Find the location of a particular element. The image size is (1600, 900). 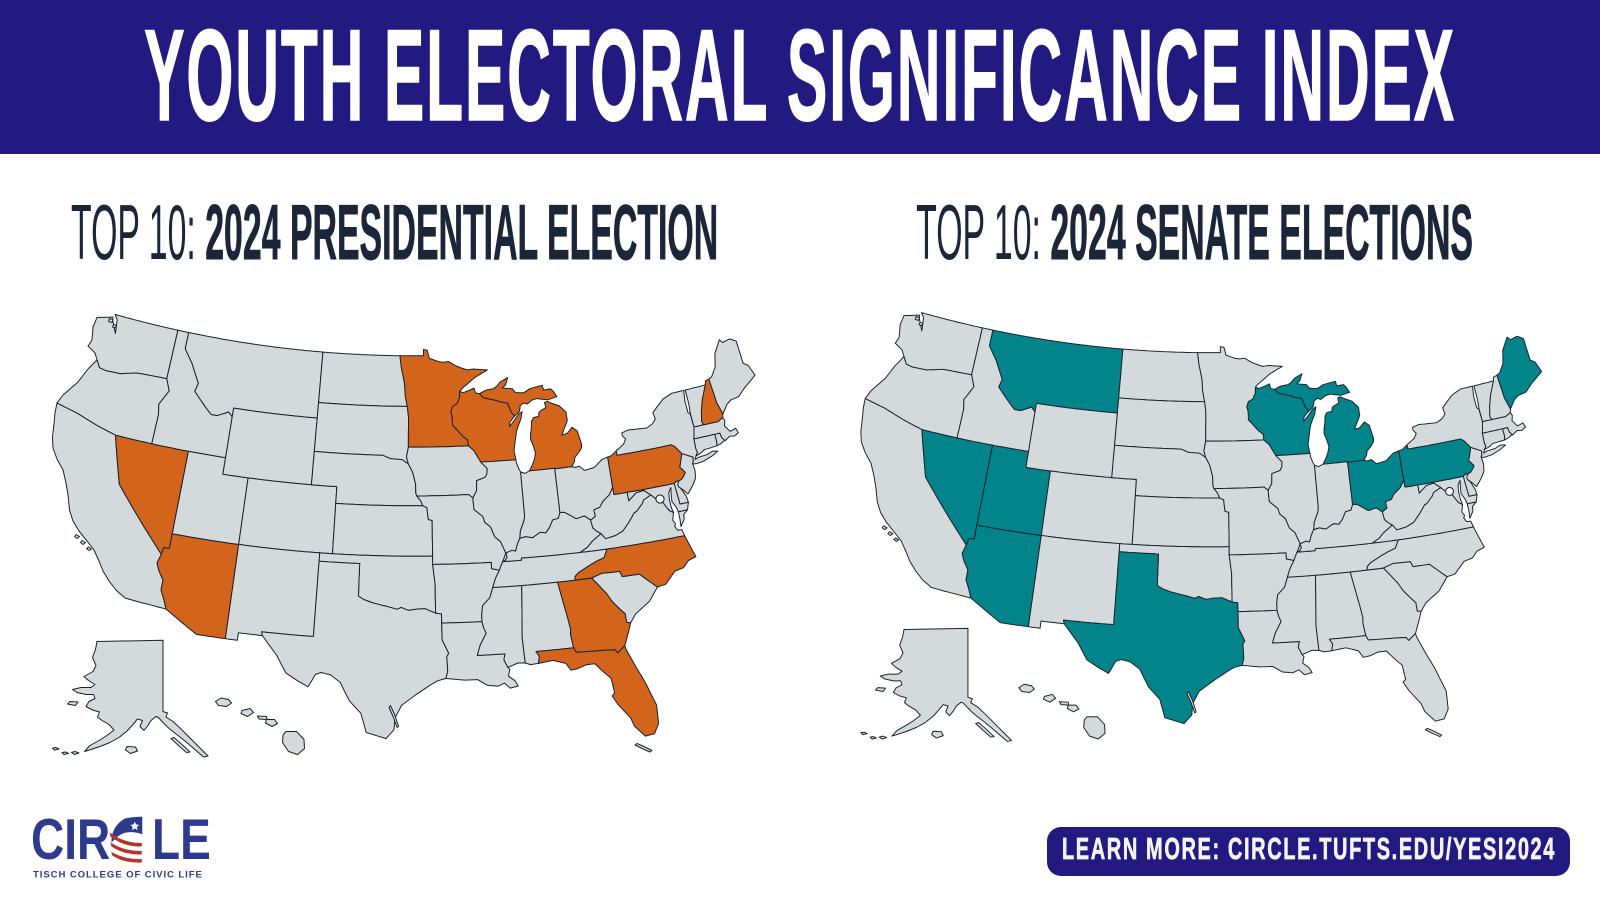

svg-text: TISCH COLLEGE OF CIVIC LIFE is located at coordinates (118, 875).